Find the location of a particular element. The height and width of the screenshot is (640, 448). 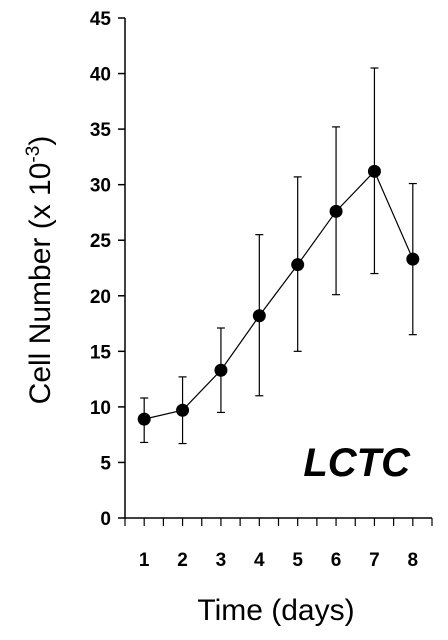

y-tick-label: 40 is located at coordinates (100, 75).